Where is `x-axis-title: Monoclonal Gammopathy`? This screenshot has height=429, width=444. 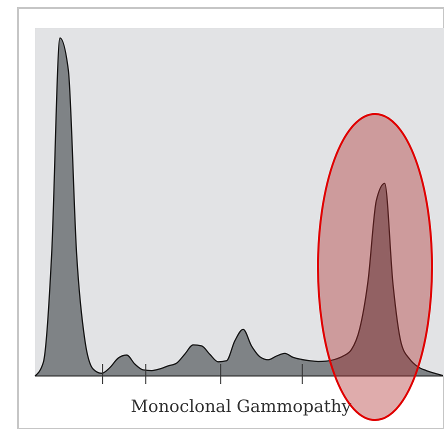 x-axis-title: Monoclonal Gammopathy is located at coordinates (241, 407).